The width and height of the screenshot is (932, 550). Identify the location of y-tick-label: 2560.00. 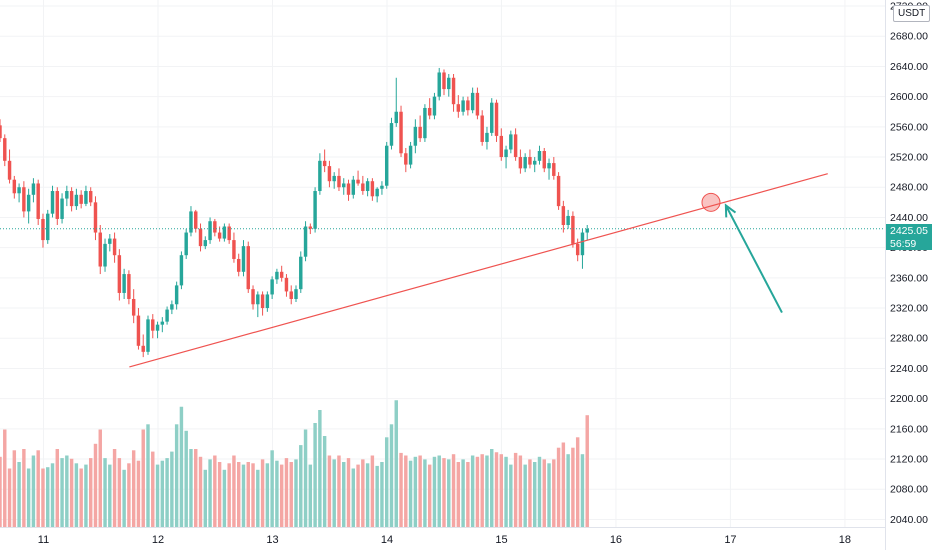
(909, 127).